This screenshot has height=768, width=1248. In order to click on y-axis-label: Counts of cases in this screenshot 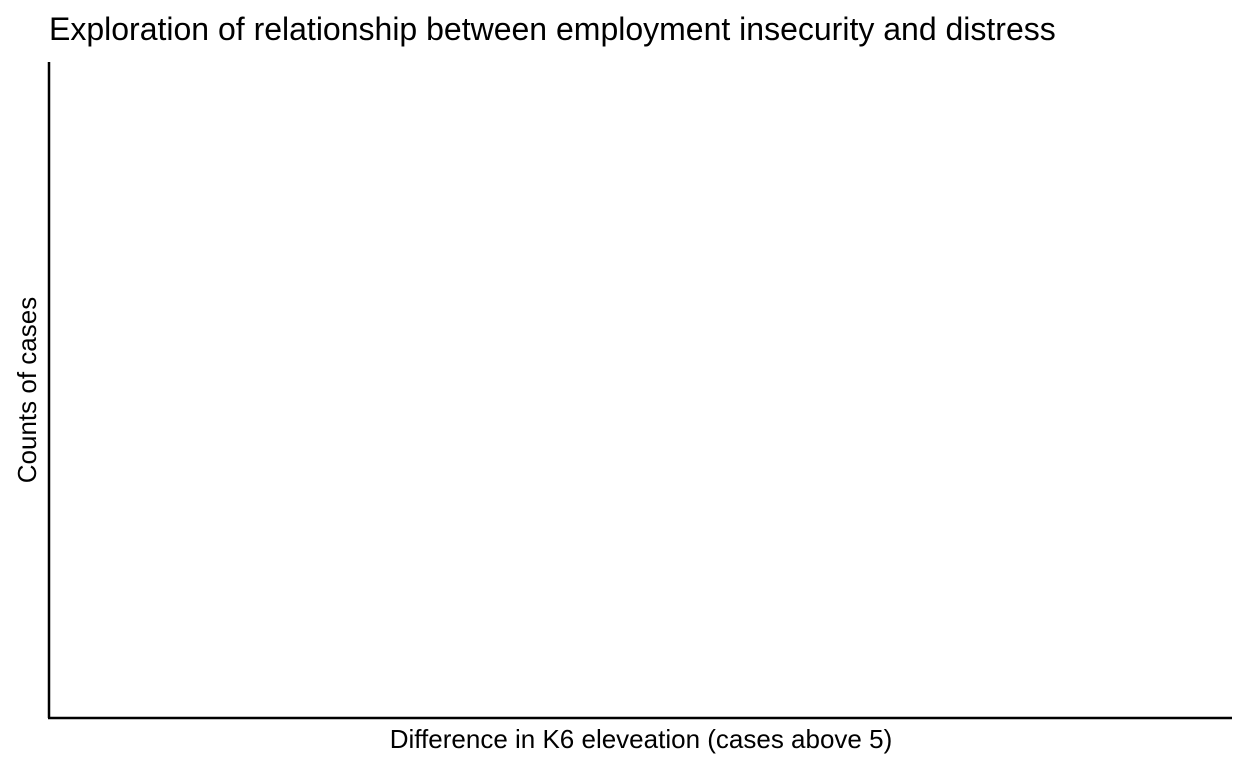, I will do `click(27, 390)`.